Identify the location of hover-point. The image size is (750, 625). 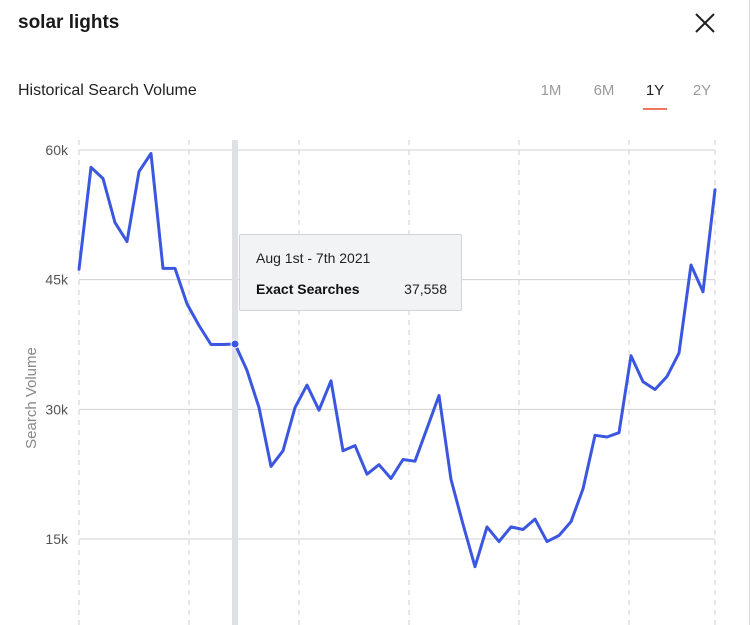
(235, 344).